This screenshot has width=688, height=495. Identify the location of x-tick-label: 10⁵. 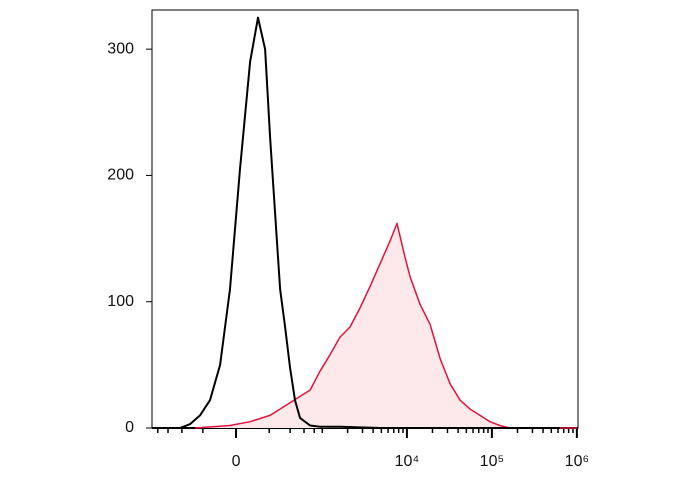
(492, 461).